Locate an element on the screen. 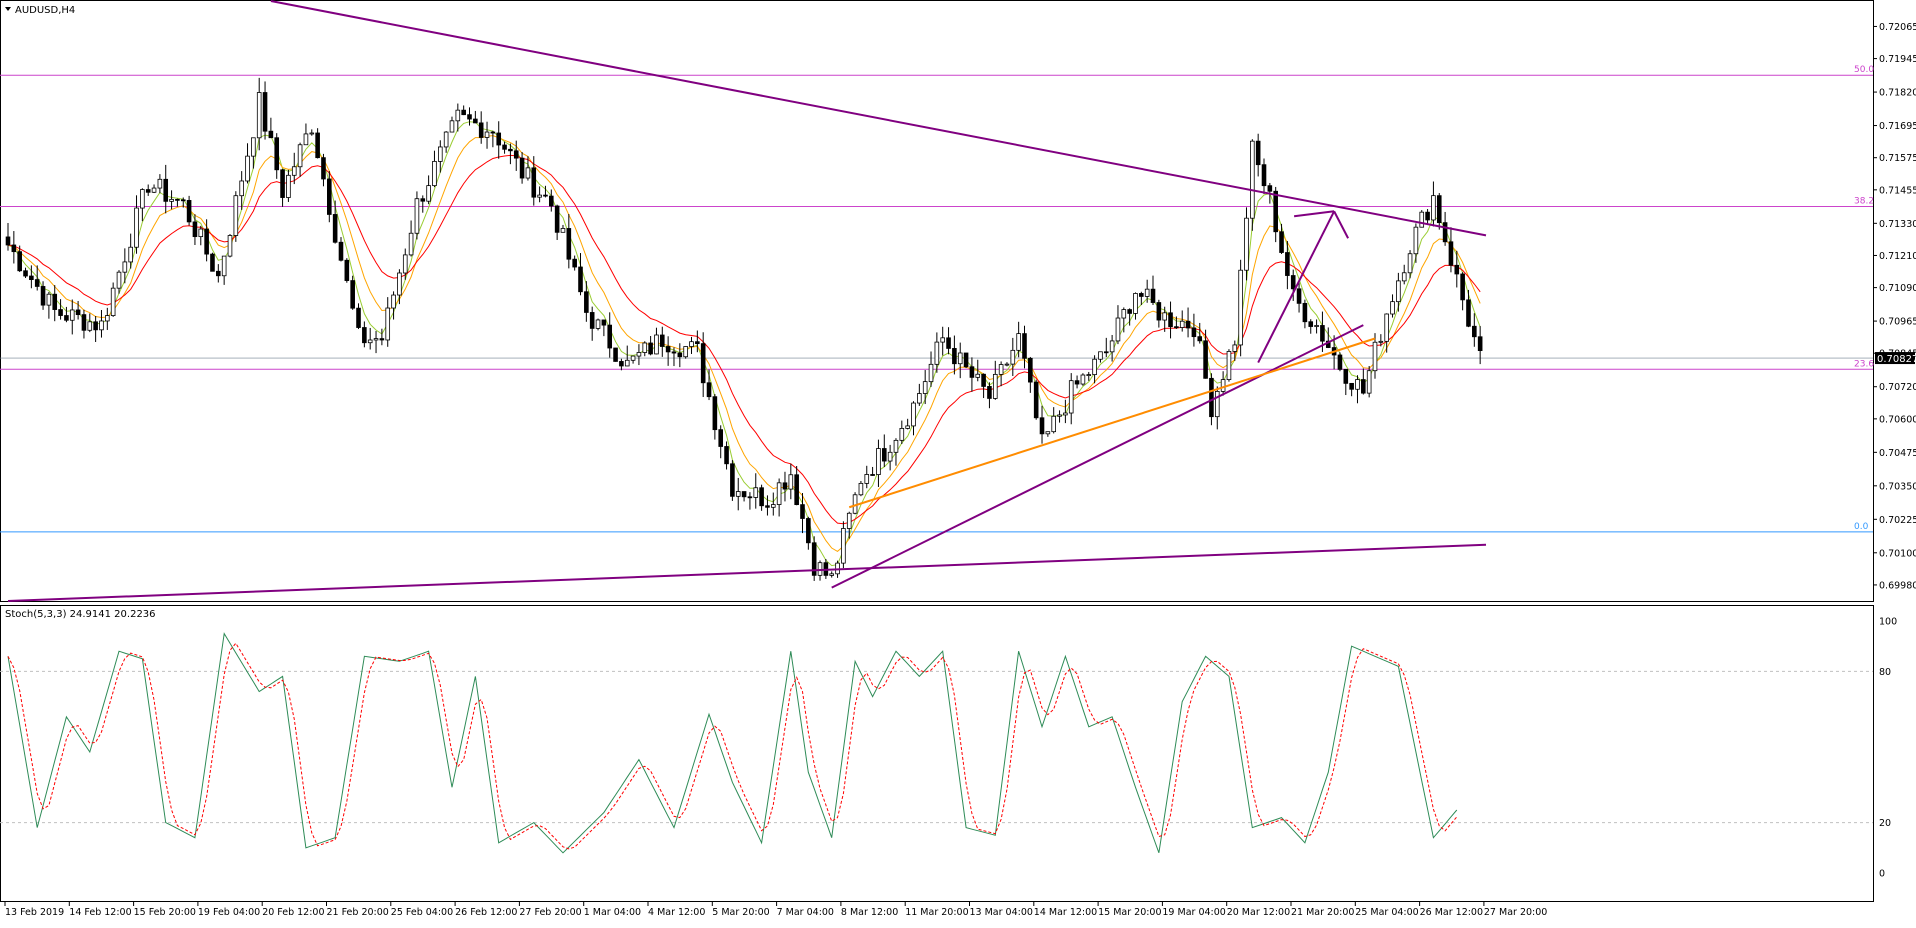 This screenshot has width=1916, height=928. fib-label: 23.6 is located at coordinates (1864, 364).